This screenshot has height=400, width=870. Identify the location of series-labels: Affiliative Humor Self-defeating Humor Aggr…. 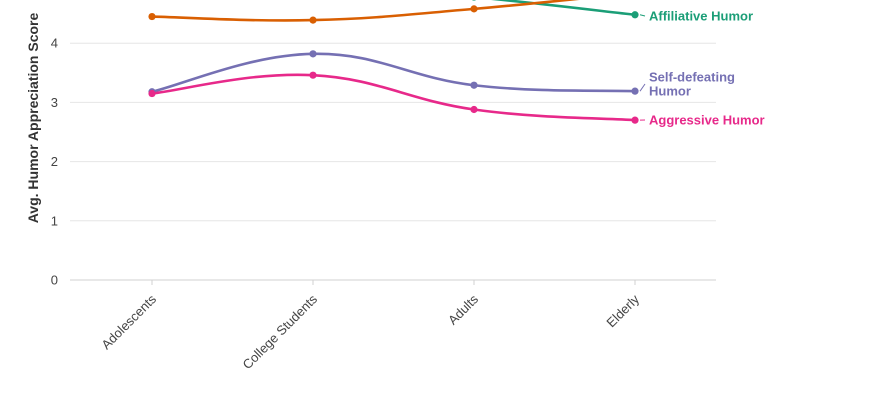
(702, 68).